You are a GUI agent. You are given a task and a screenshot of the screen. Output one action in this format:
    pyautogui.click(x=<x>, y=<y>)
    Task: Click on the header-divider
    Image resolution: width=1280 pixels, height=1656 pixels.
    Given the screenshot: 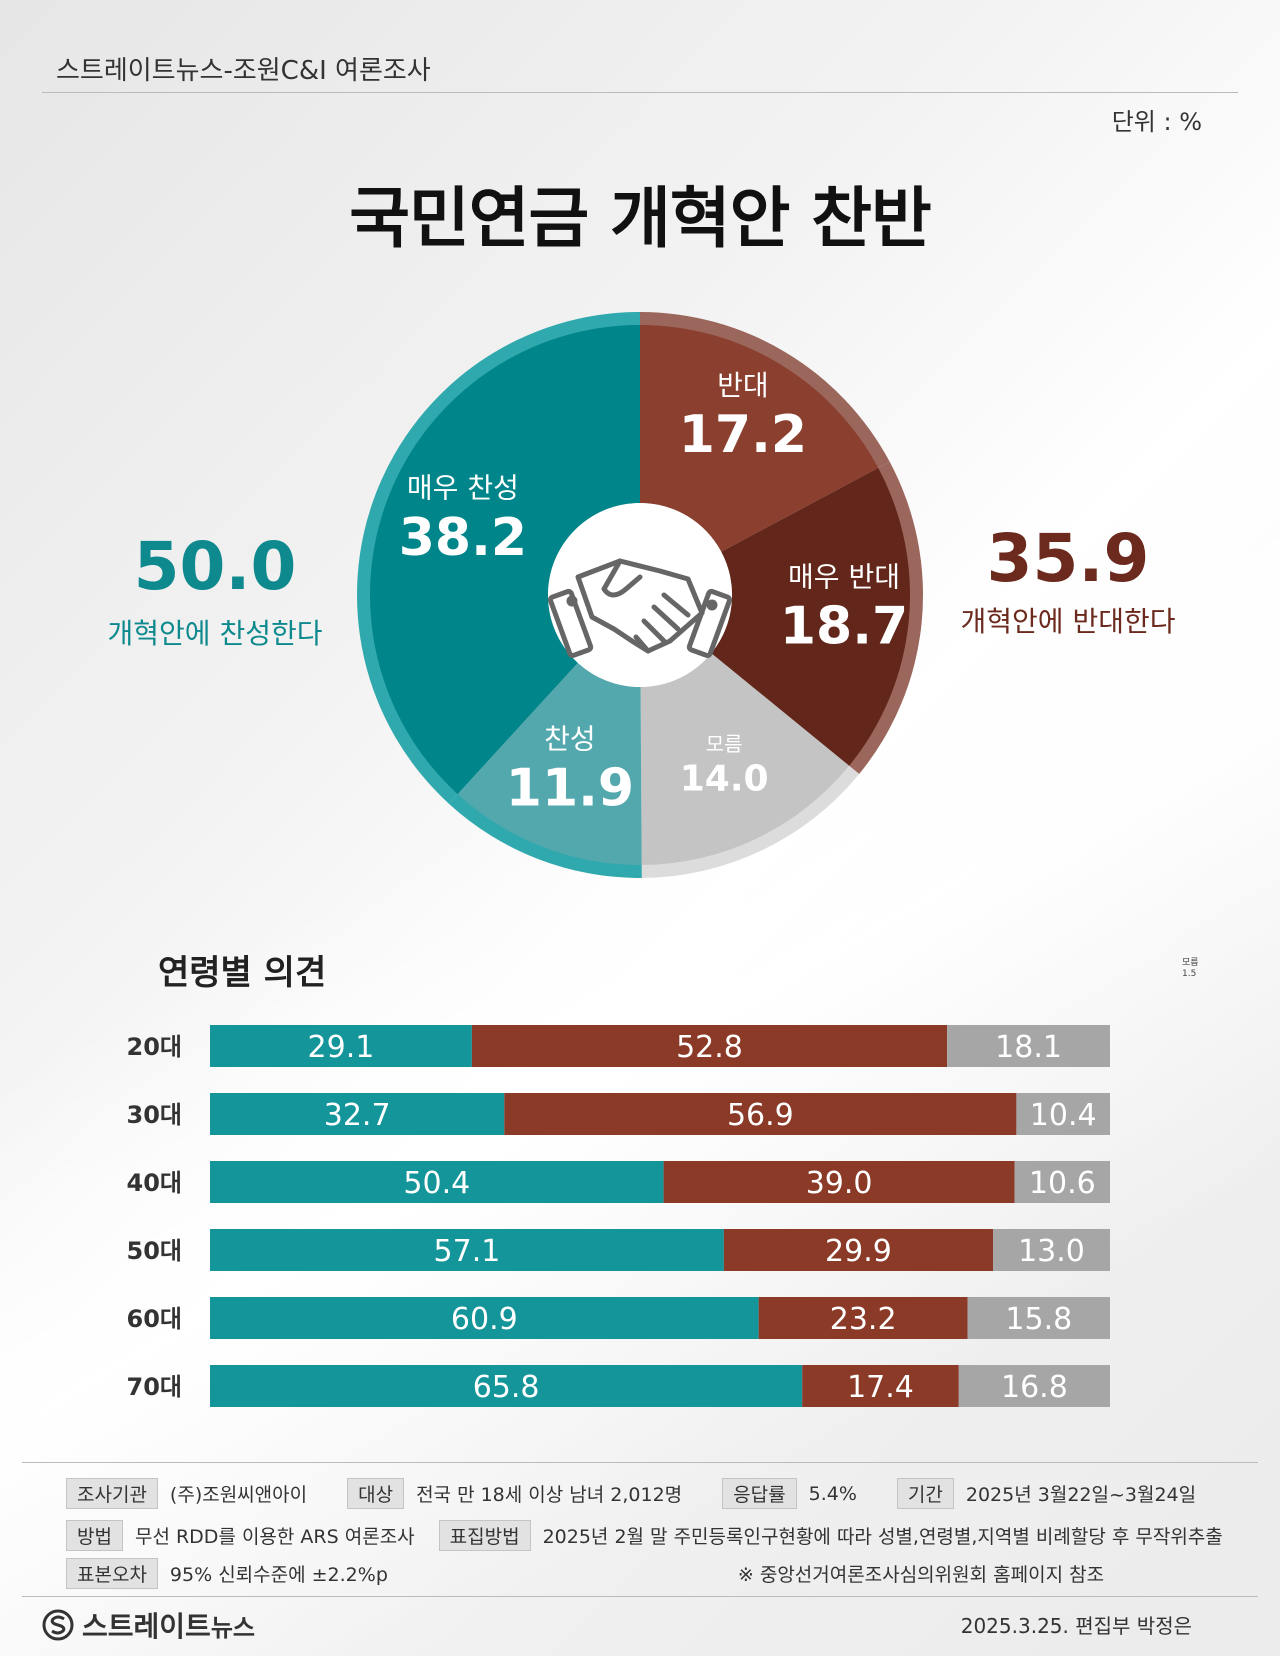 What is the action you would take?
    pyautogui.click(x=640, y=92)
    